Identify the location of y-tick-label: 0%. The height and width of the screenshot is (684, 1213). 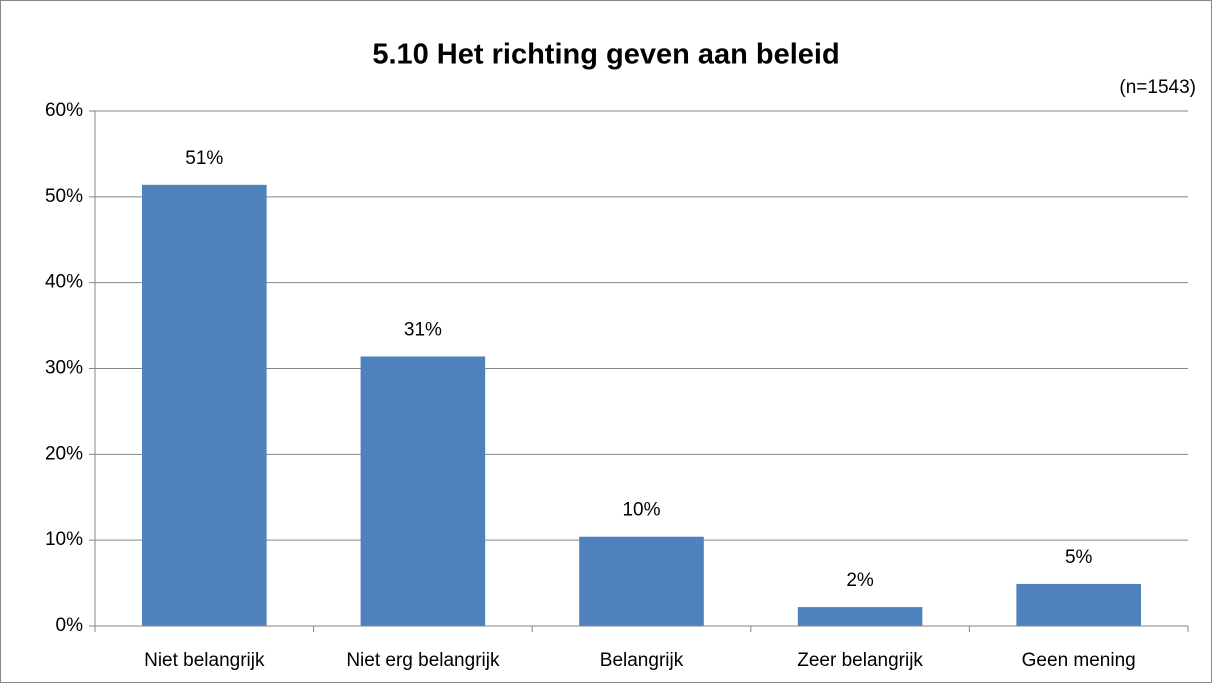
(70, 625).